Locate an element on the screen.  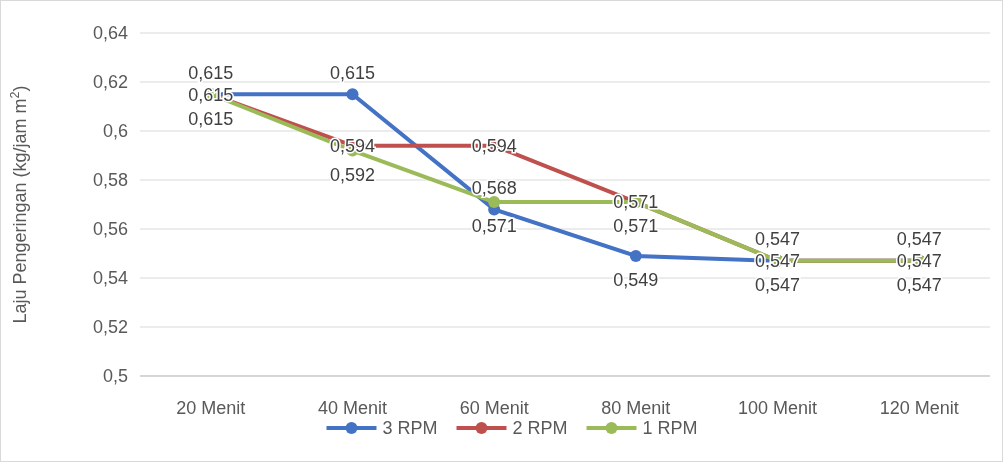
y-tick-label: 0,58 is located at coordinates (110, 180).